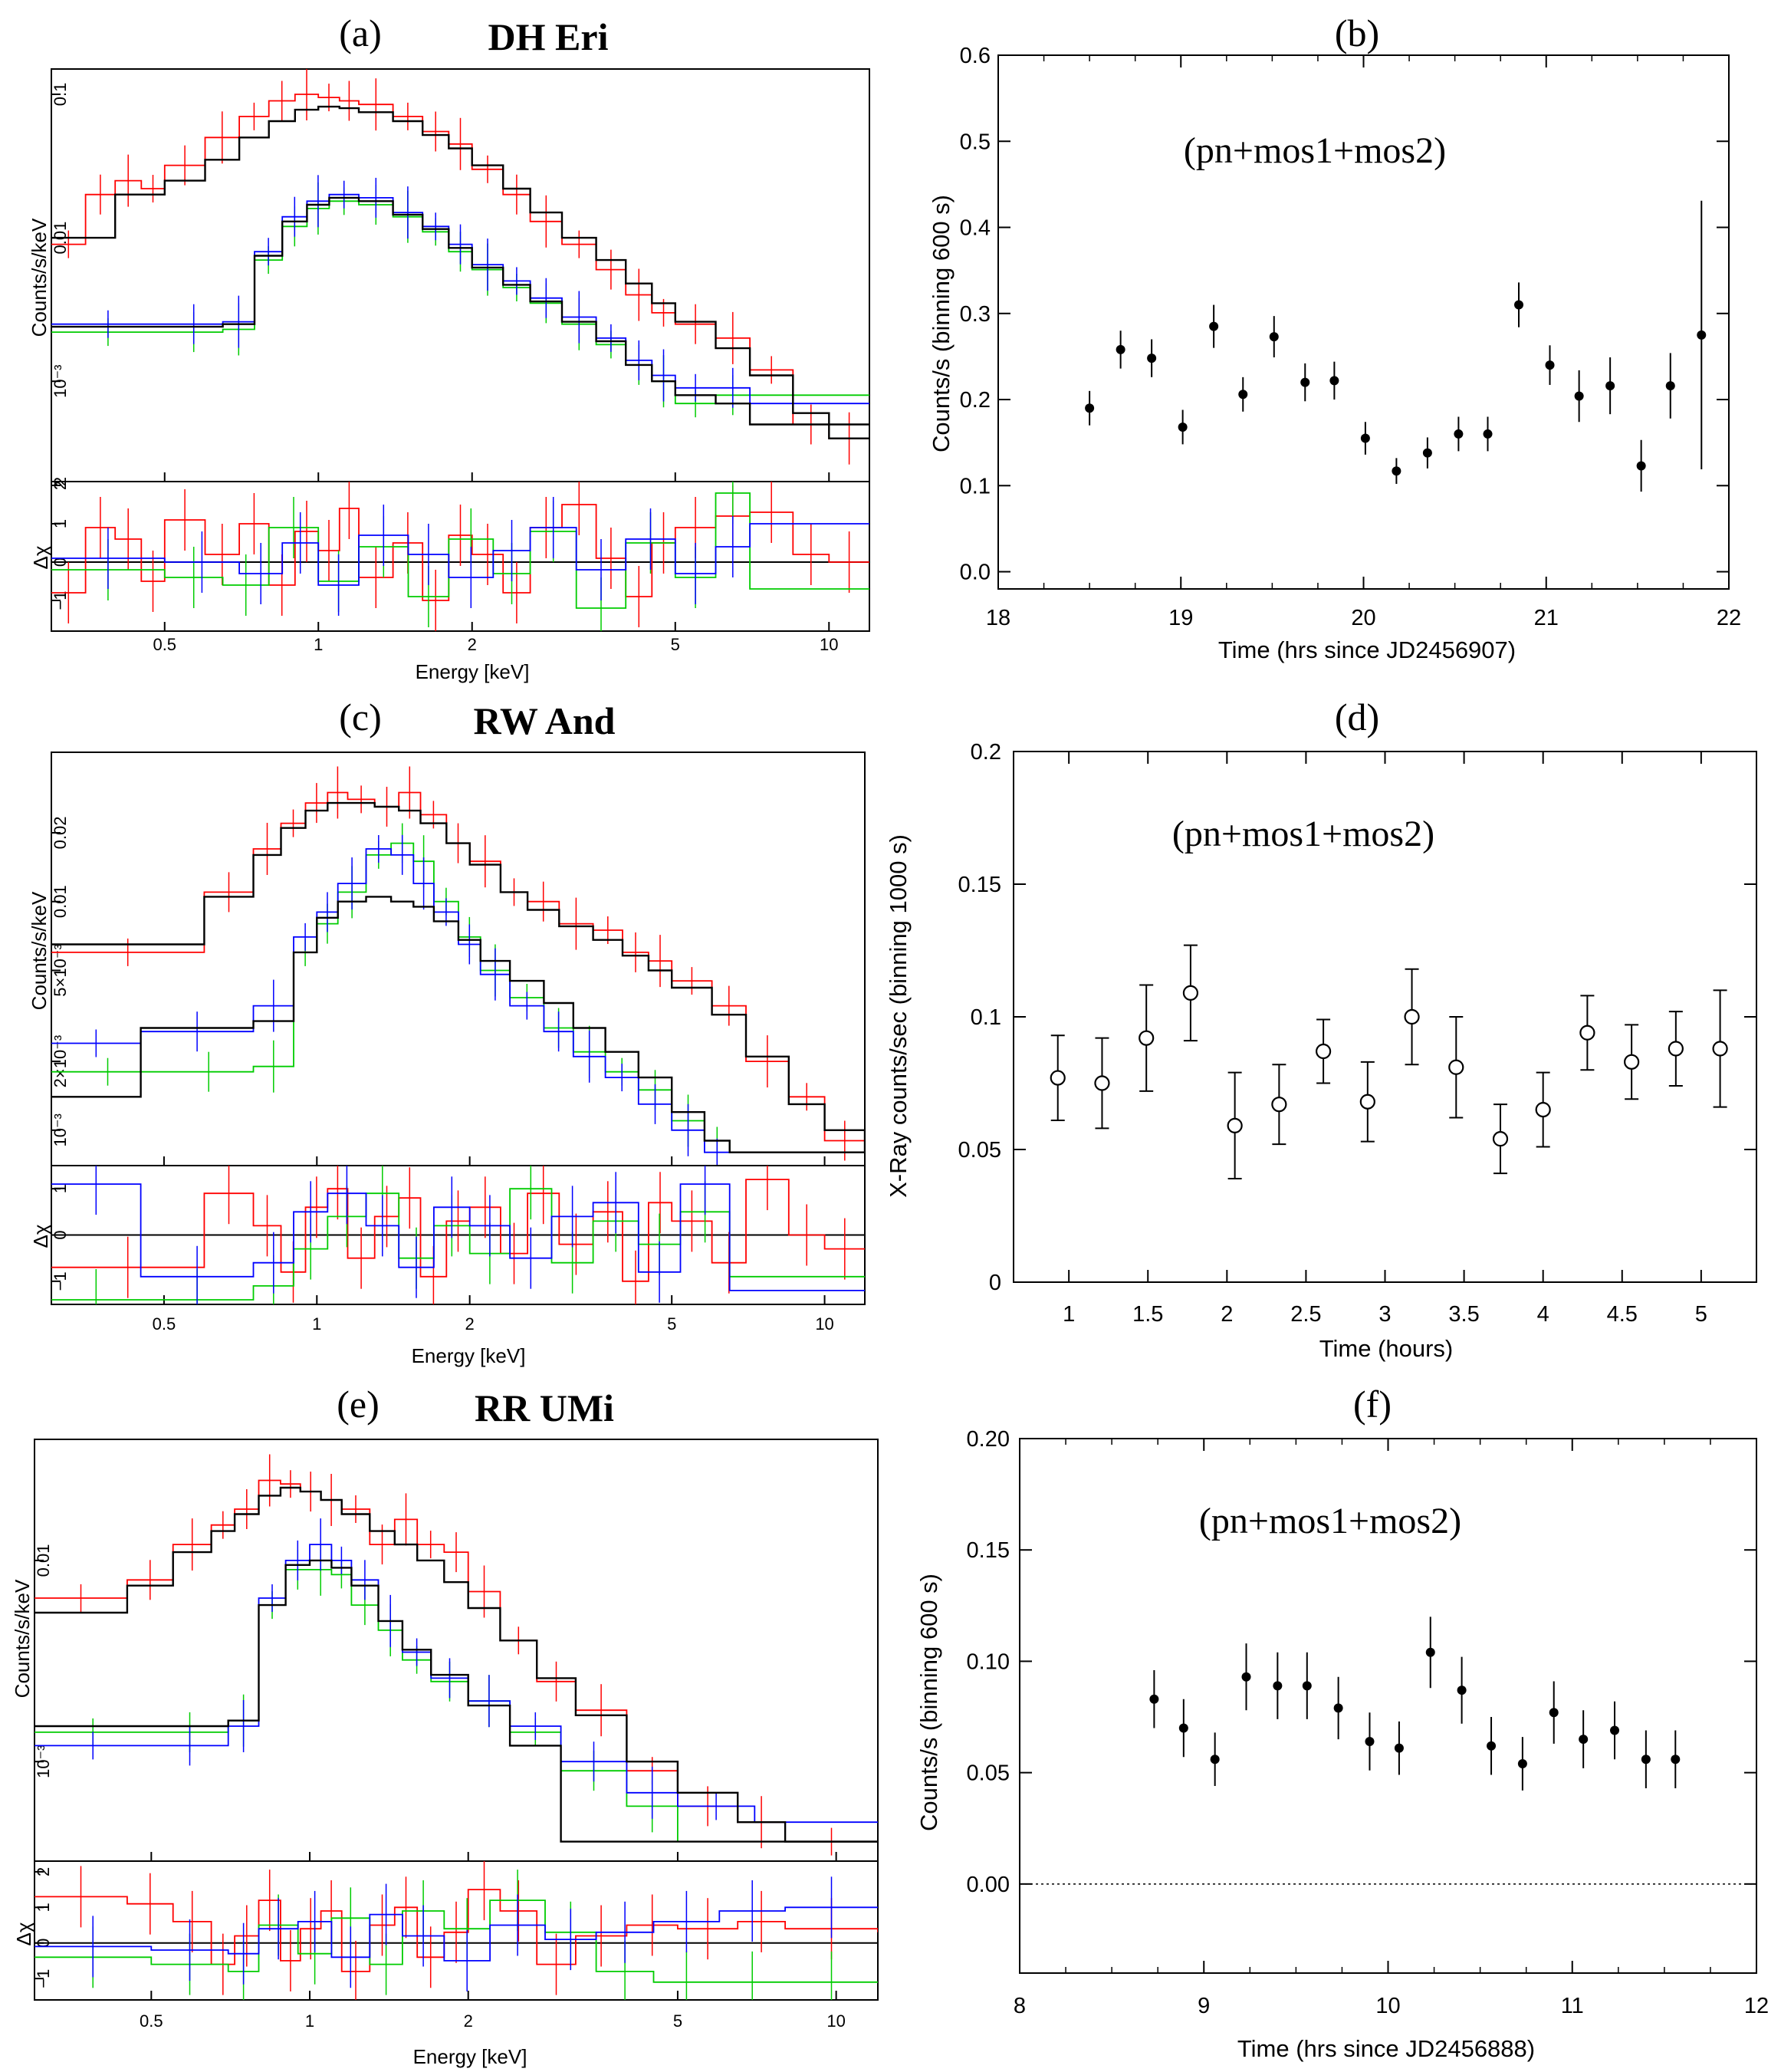 Image resolution: width=1781 pixels, height=2072 pixels. Describe the element at coordinates (43, 1560) in the screenshot. I see `panel-e-ytick-label: 0.01` at that location.